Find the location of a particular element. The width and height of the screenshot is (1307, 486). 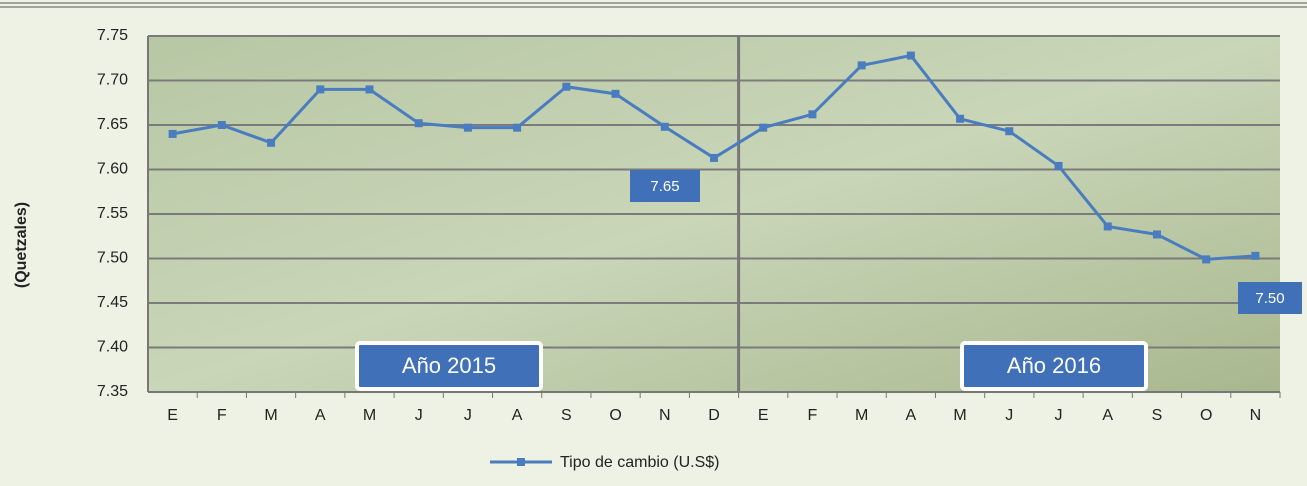

annotation: Año 2015 is located at coordinates (449, 365).